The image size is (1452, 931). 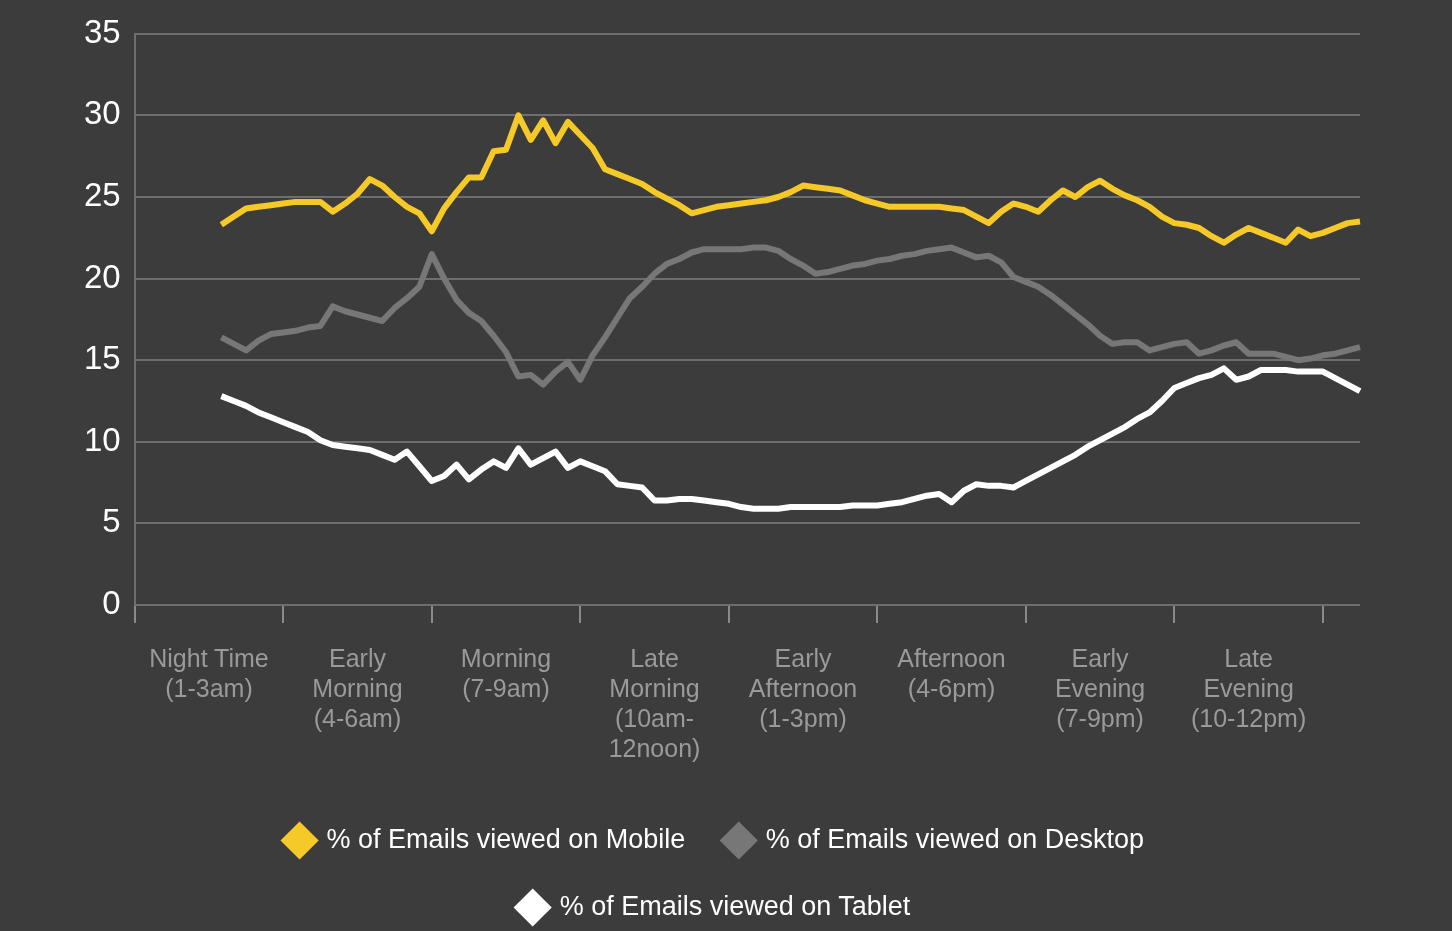 I want to click on y-tick-label: 10, so click(x=102, y=439).